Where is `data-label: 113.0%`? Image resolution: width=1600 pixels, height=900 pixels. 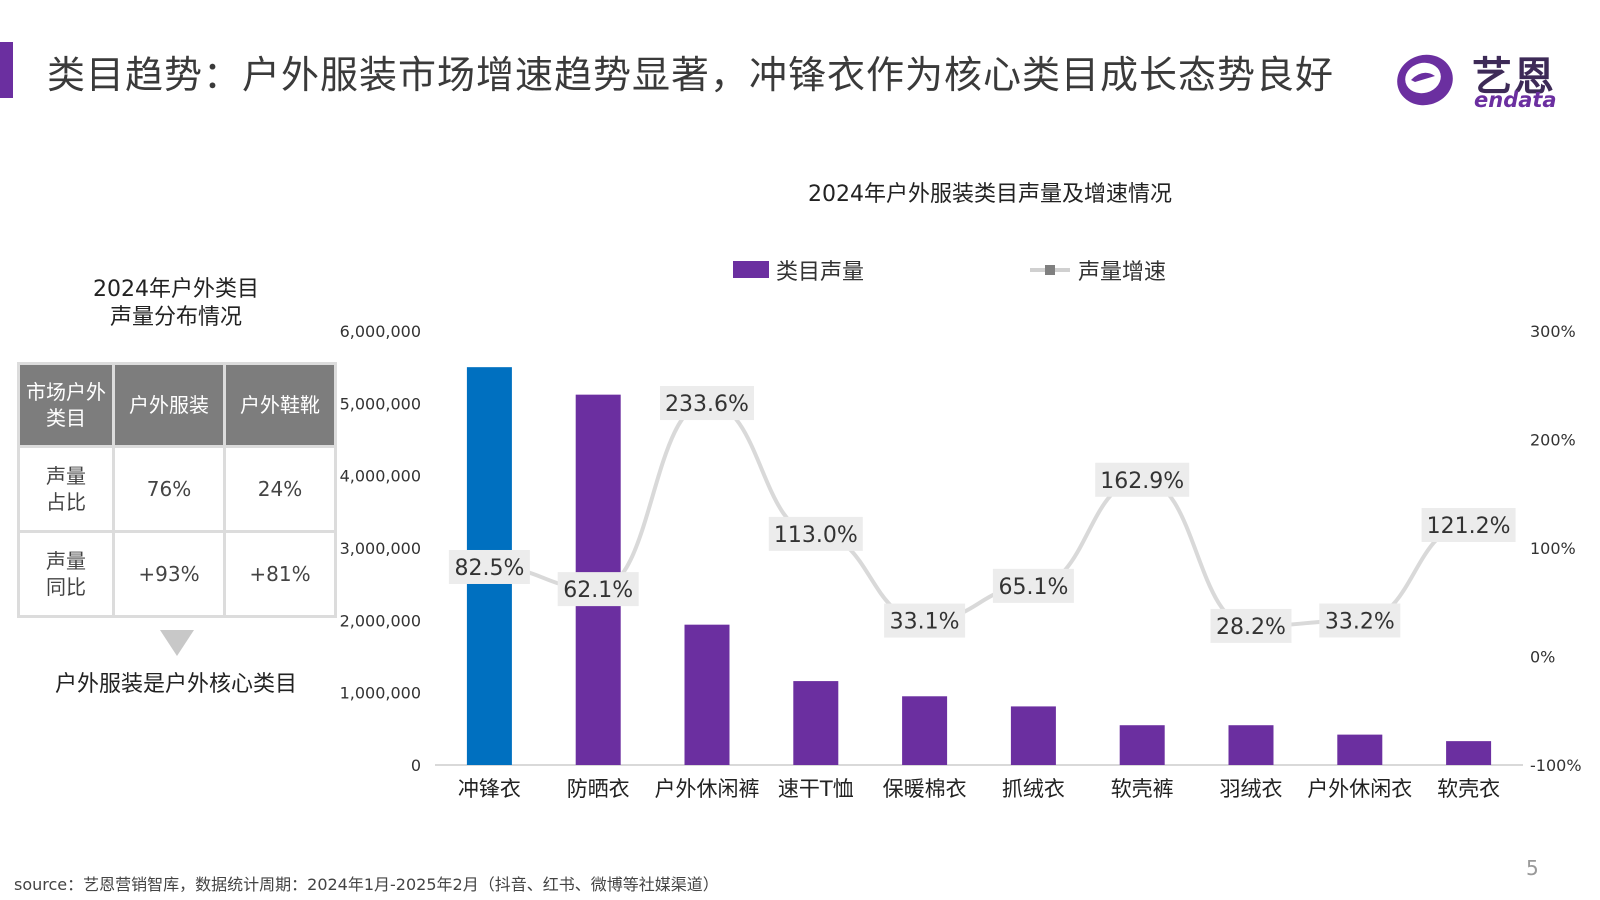
data-label: 113.0% is located at coordinates (816, 535).